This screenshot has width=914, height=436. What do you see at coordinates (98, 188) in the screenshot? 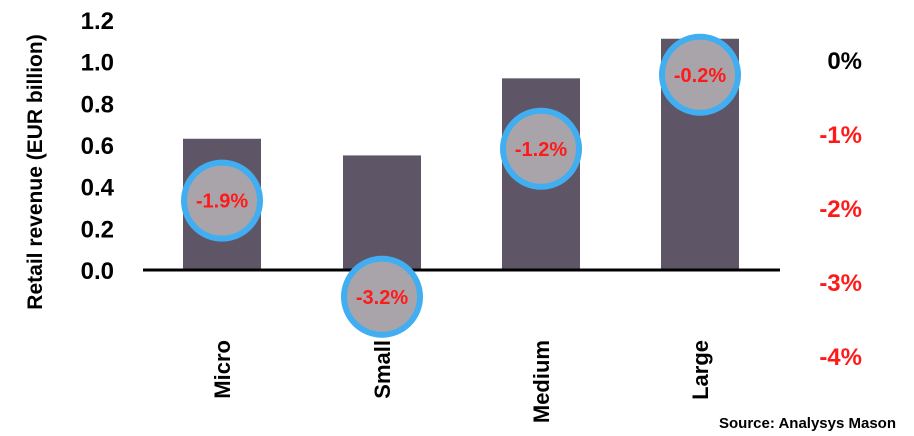
I see `y-tick-label: 0.4` at bounding box center [98, 188].